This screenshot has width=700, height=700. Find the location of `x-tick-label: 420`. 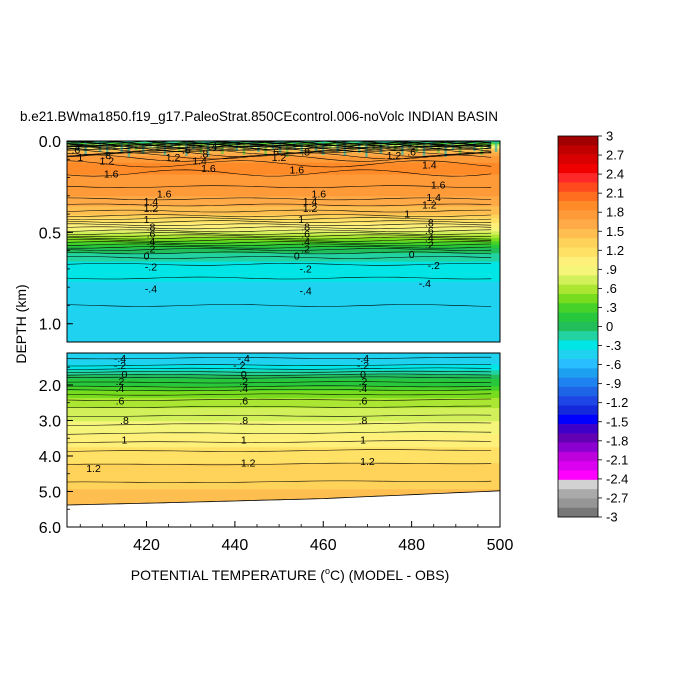

x-tick-label: 420 is located at coordinates (146, 545).